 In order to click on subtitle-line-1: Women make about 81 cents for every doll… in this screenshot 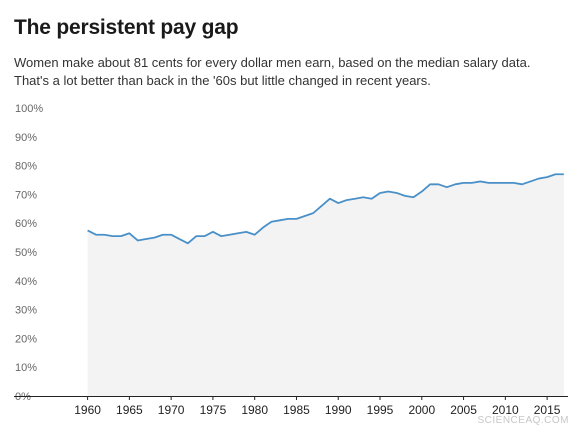, I will do `click(272, 62)`.